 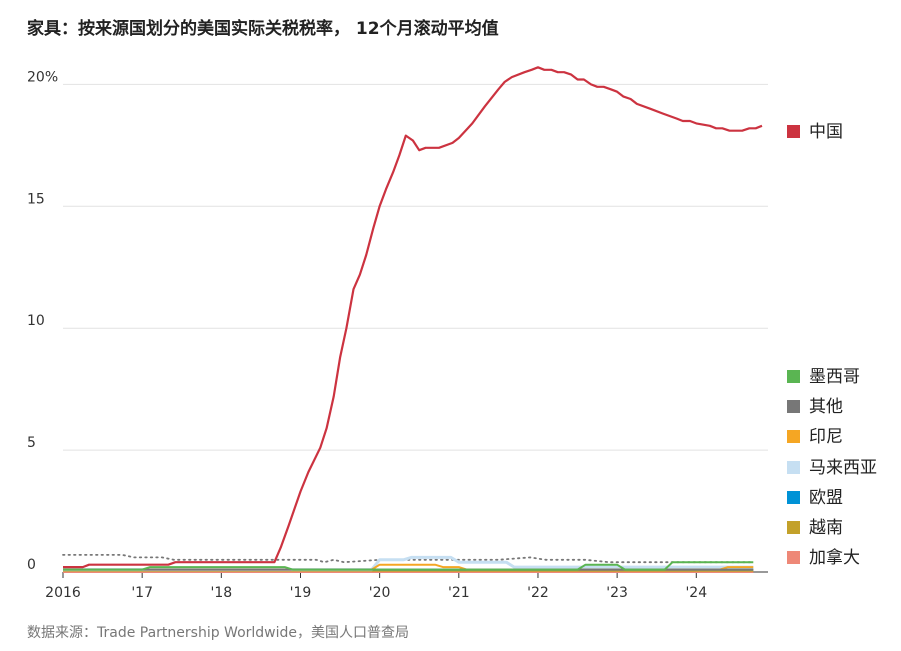 I want to click on x-tick-label: '23, so click(x=617, y=593).